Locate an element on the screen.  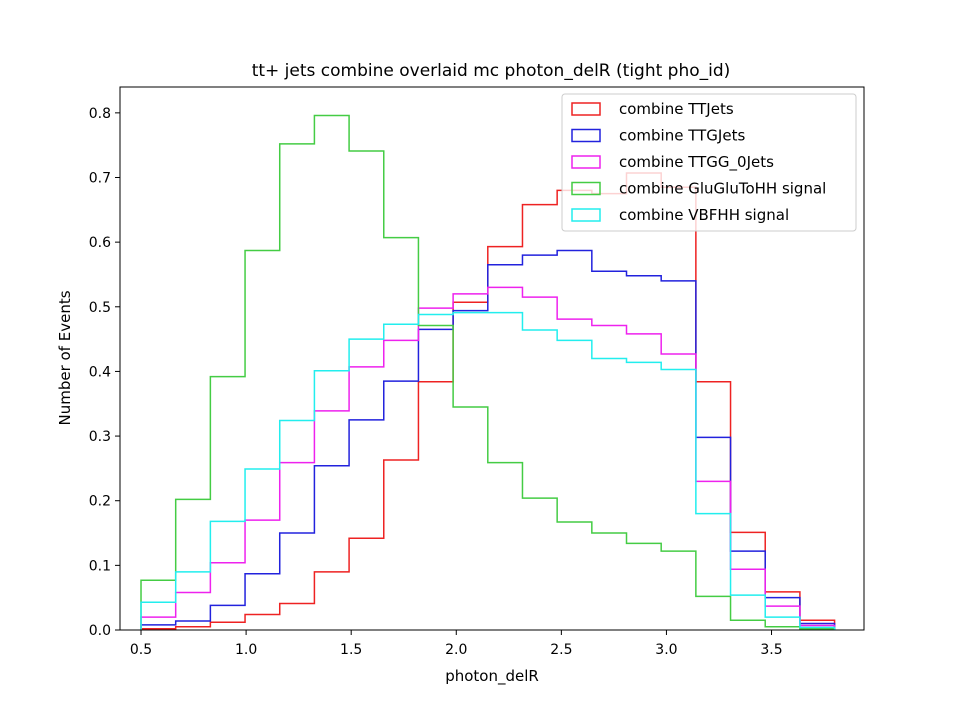
legend-box is located at coordinates (709, 162).